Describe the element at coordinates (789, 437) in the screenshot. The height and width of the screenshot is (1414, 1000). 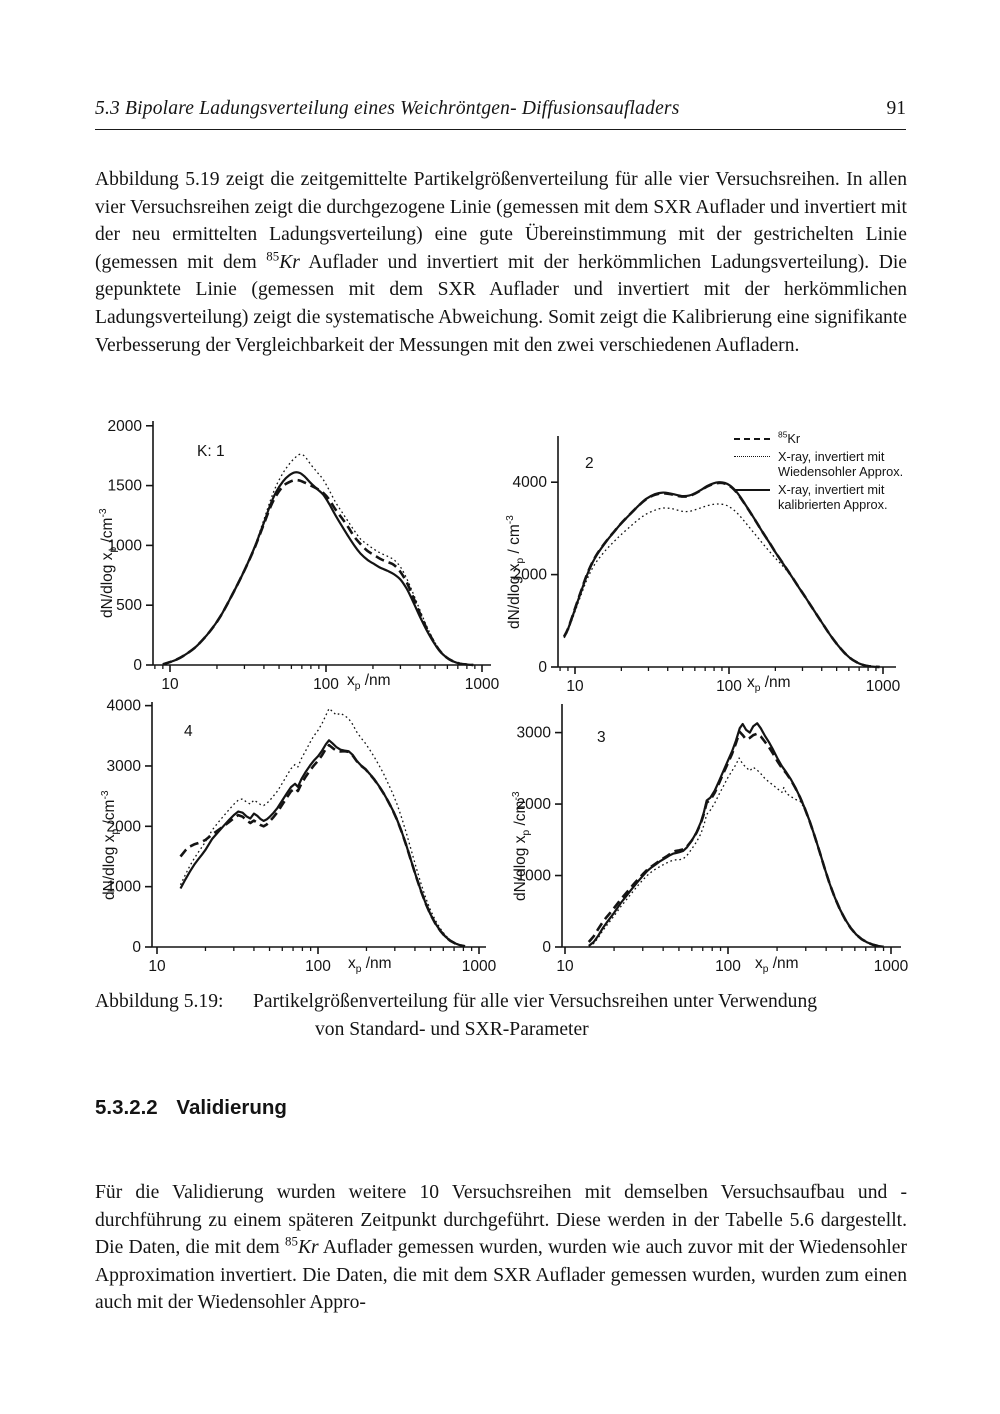
I see `legend-label: 85Kr` at that location.